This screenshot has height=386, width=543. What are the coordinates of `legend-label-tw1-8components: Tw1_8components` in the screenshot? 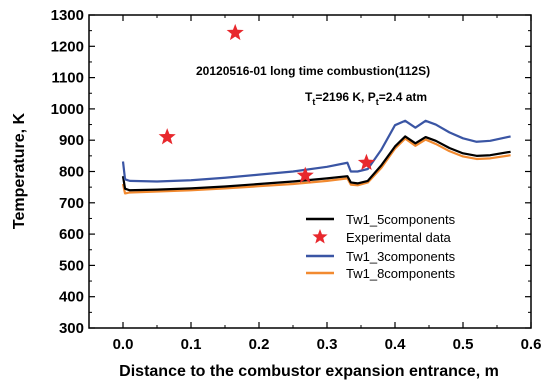 It's located at (401, 273).